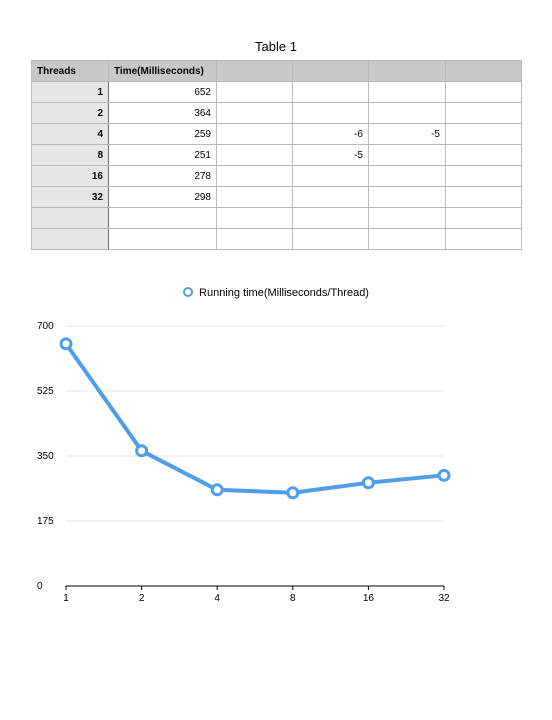 This screenshot has width=552, height=720. What do you see at coordinates (255, 418) in the screenshot?
I see `series-line` at bounding box center [255, 418].